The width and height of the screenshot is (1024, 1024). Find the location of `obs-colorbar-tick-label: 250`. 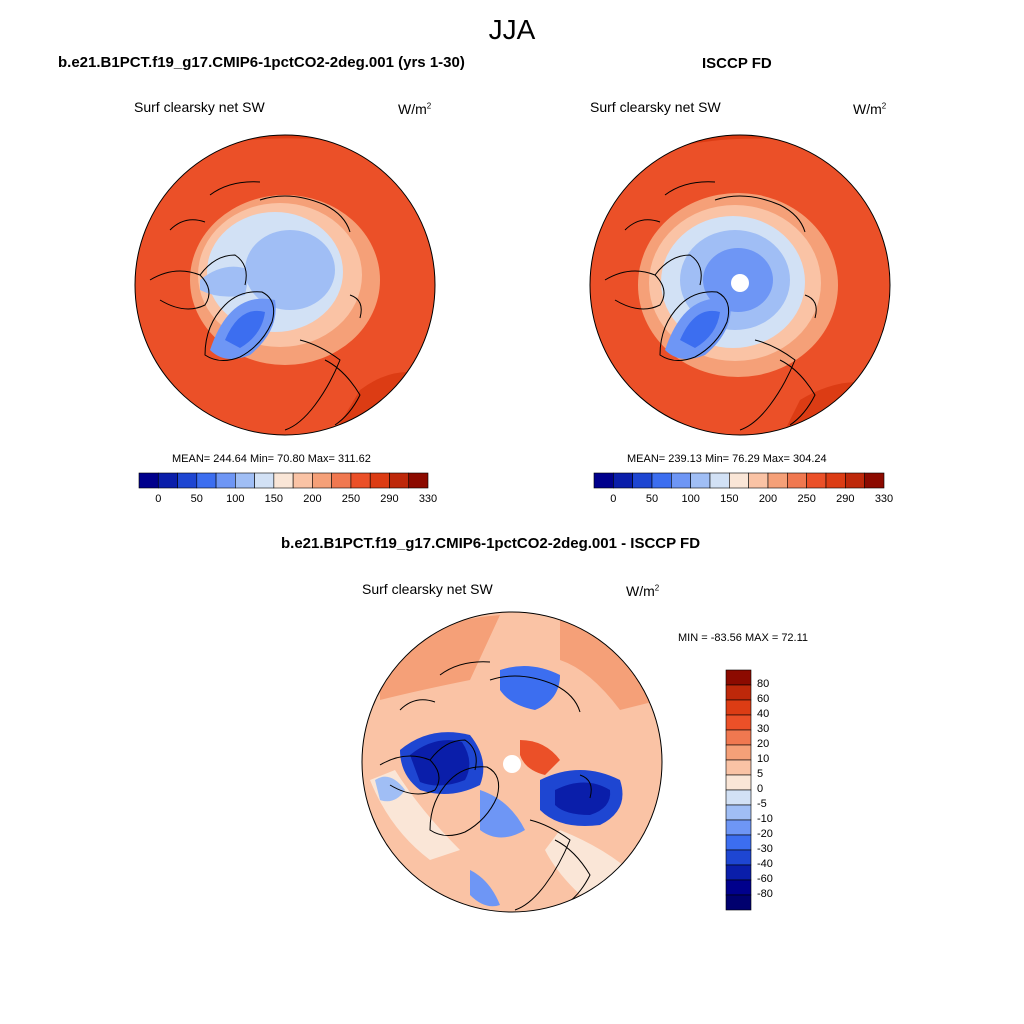

obs-colorbar-tick-label: 250 is located at coordinates (806, 499).